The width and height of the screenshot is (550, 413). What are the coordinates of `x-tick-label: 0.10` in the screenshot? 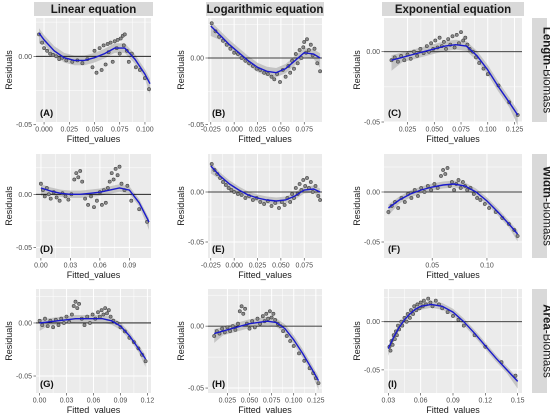 It's located at (487, 266).